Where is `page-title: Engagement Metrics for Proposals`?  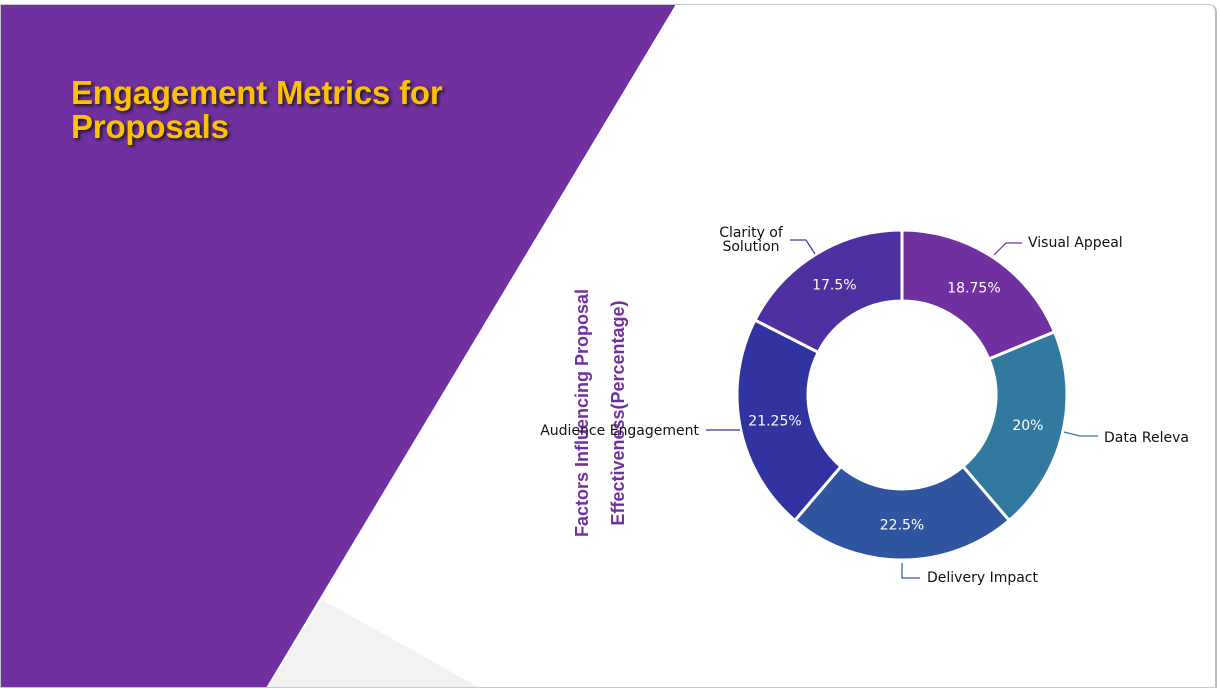
page-title: Engagement Metrics for Proposals is located at coordinates (257, 109).